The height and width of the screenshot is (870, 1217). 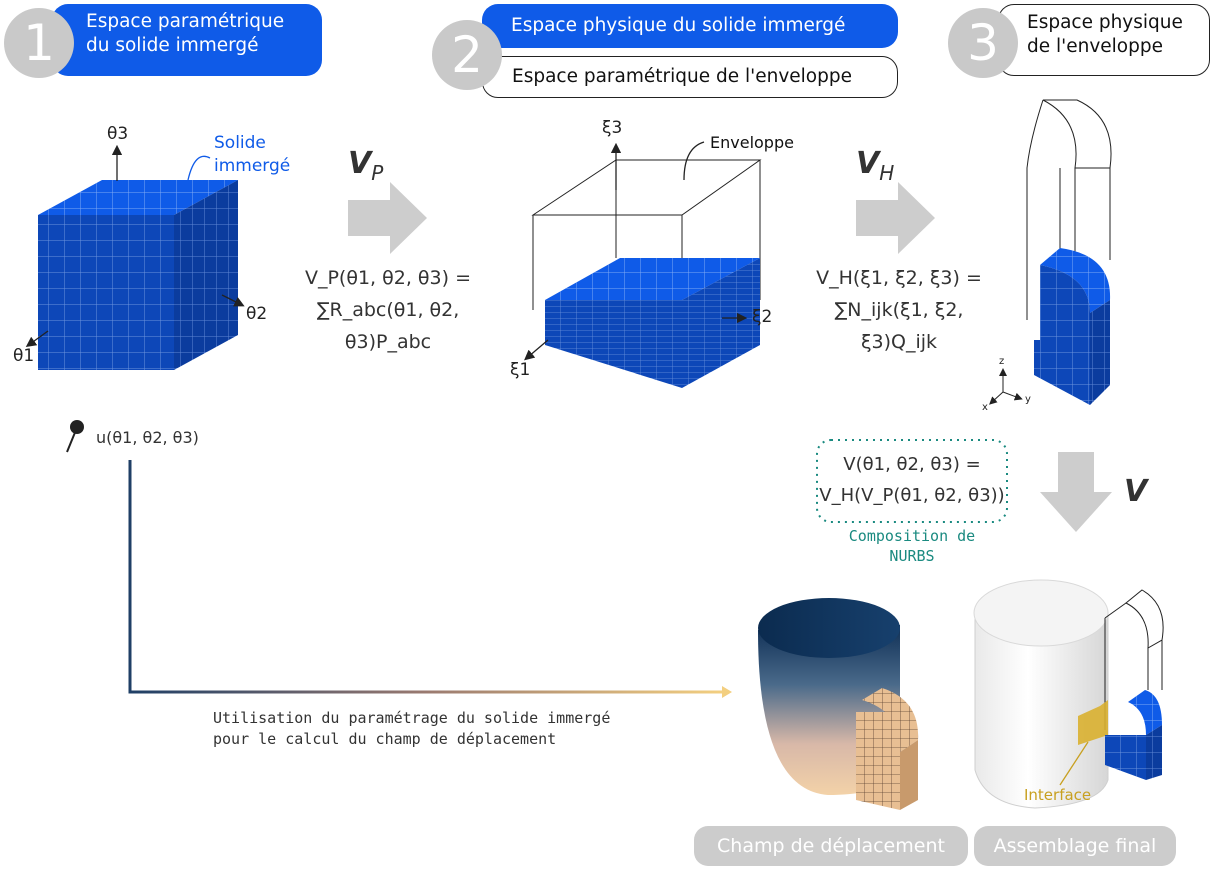 What do you see at coordinates (1075, 846) in the screenshot?
I see `badge-assembly: Assemblage final` at bounding box center [1075, 846].